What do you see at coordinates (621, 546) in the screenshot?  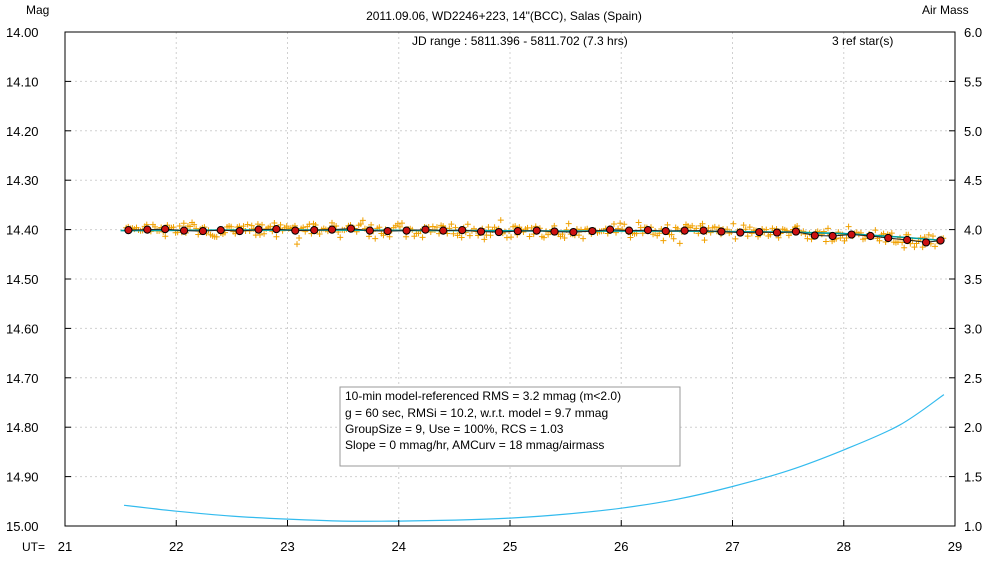 I see `x-tick-label: 26` at bounding box center [621, 546].